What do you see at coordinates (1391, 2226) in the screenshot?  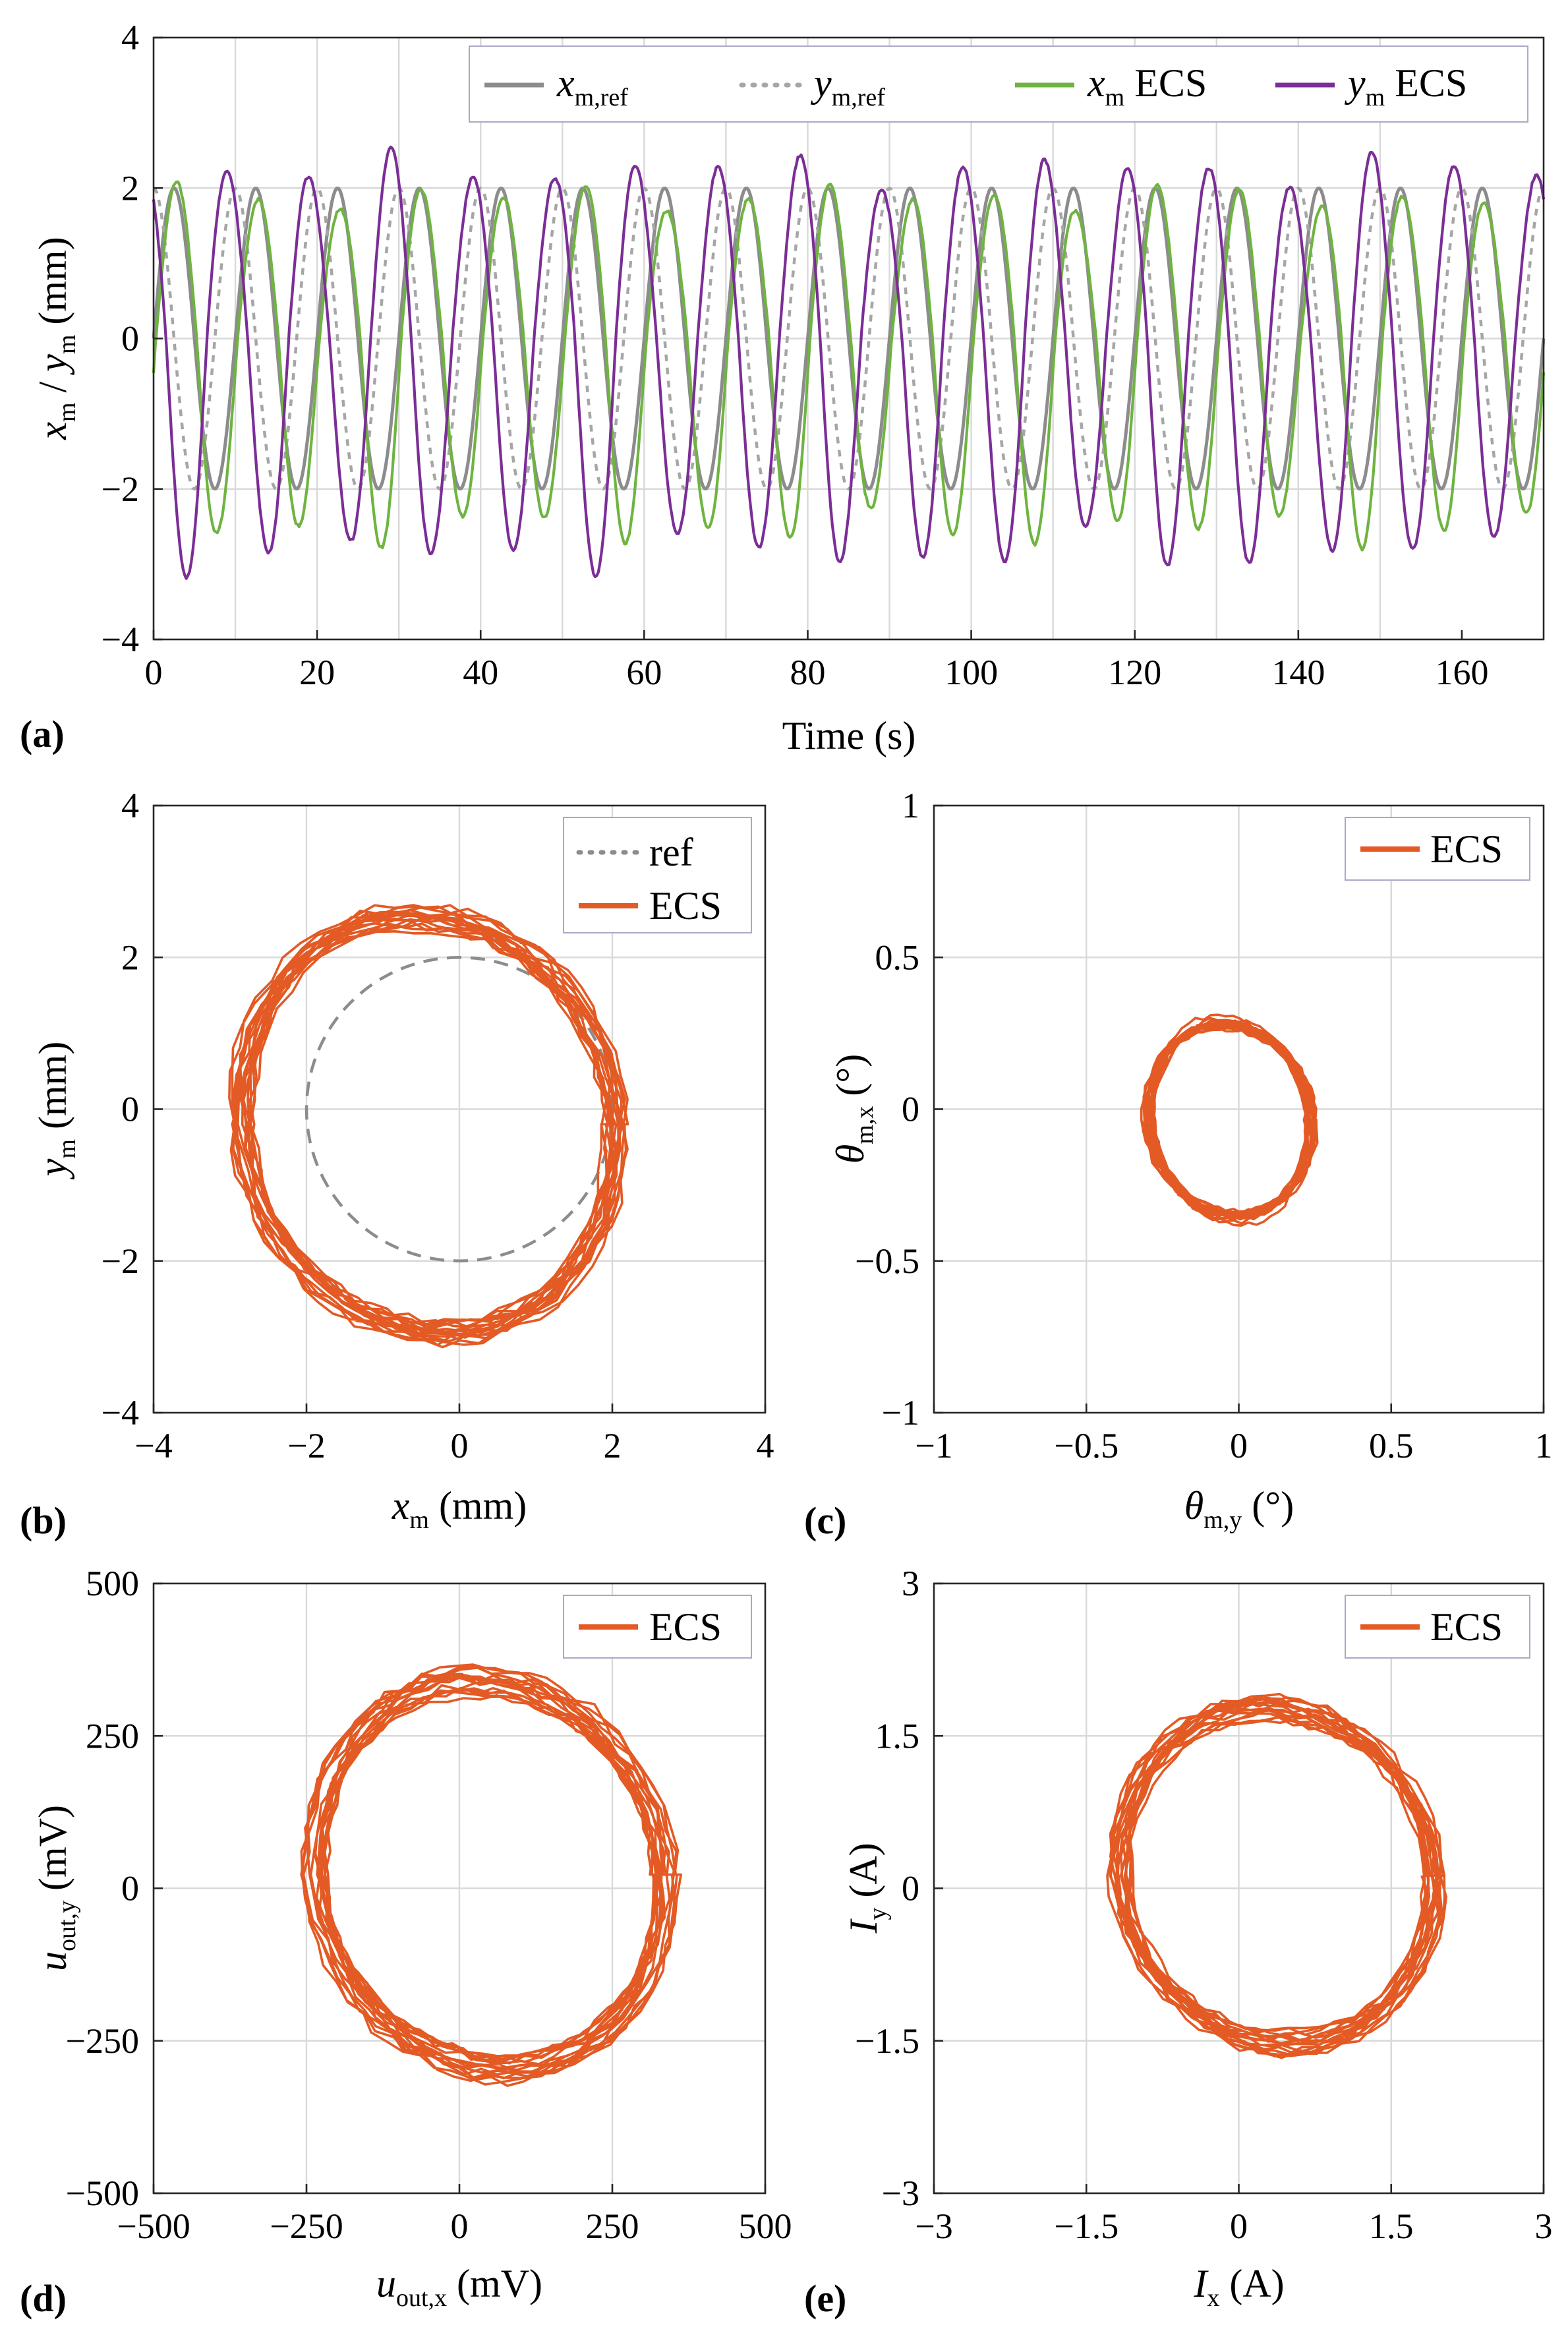 I see `x-tick-label: 1.5` at bounding box center [1391, 2226].